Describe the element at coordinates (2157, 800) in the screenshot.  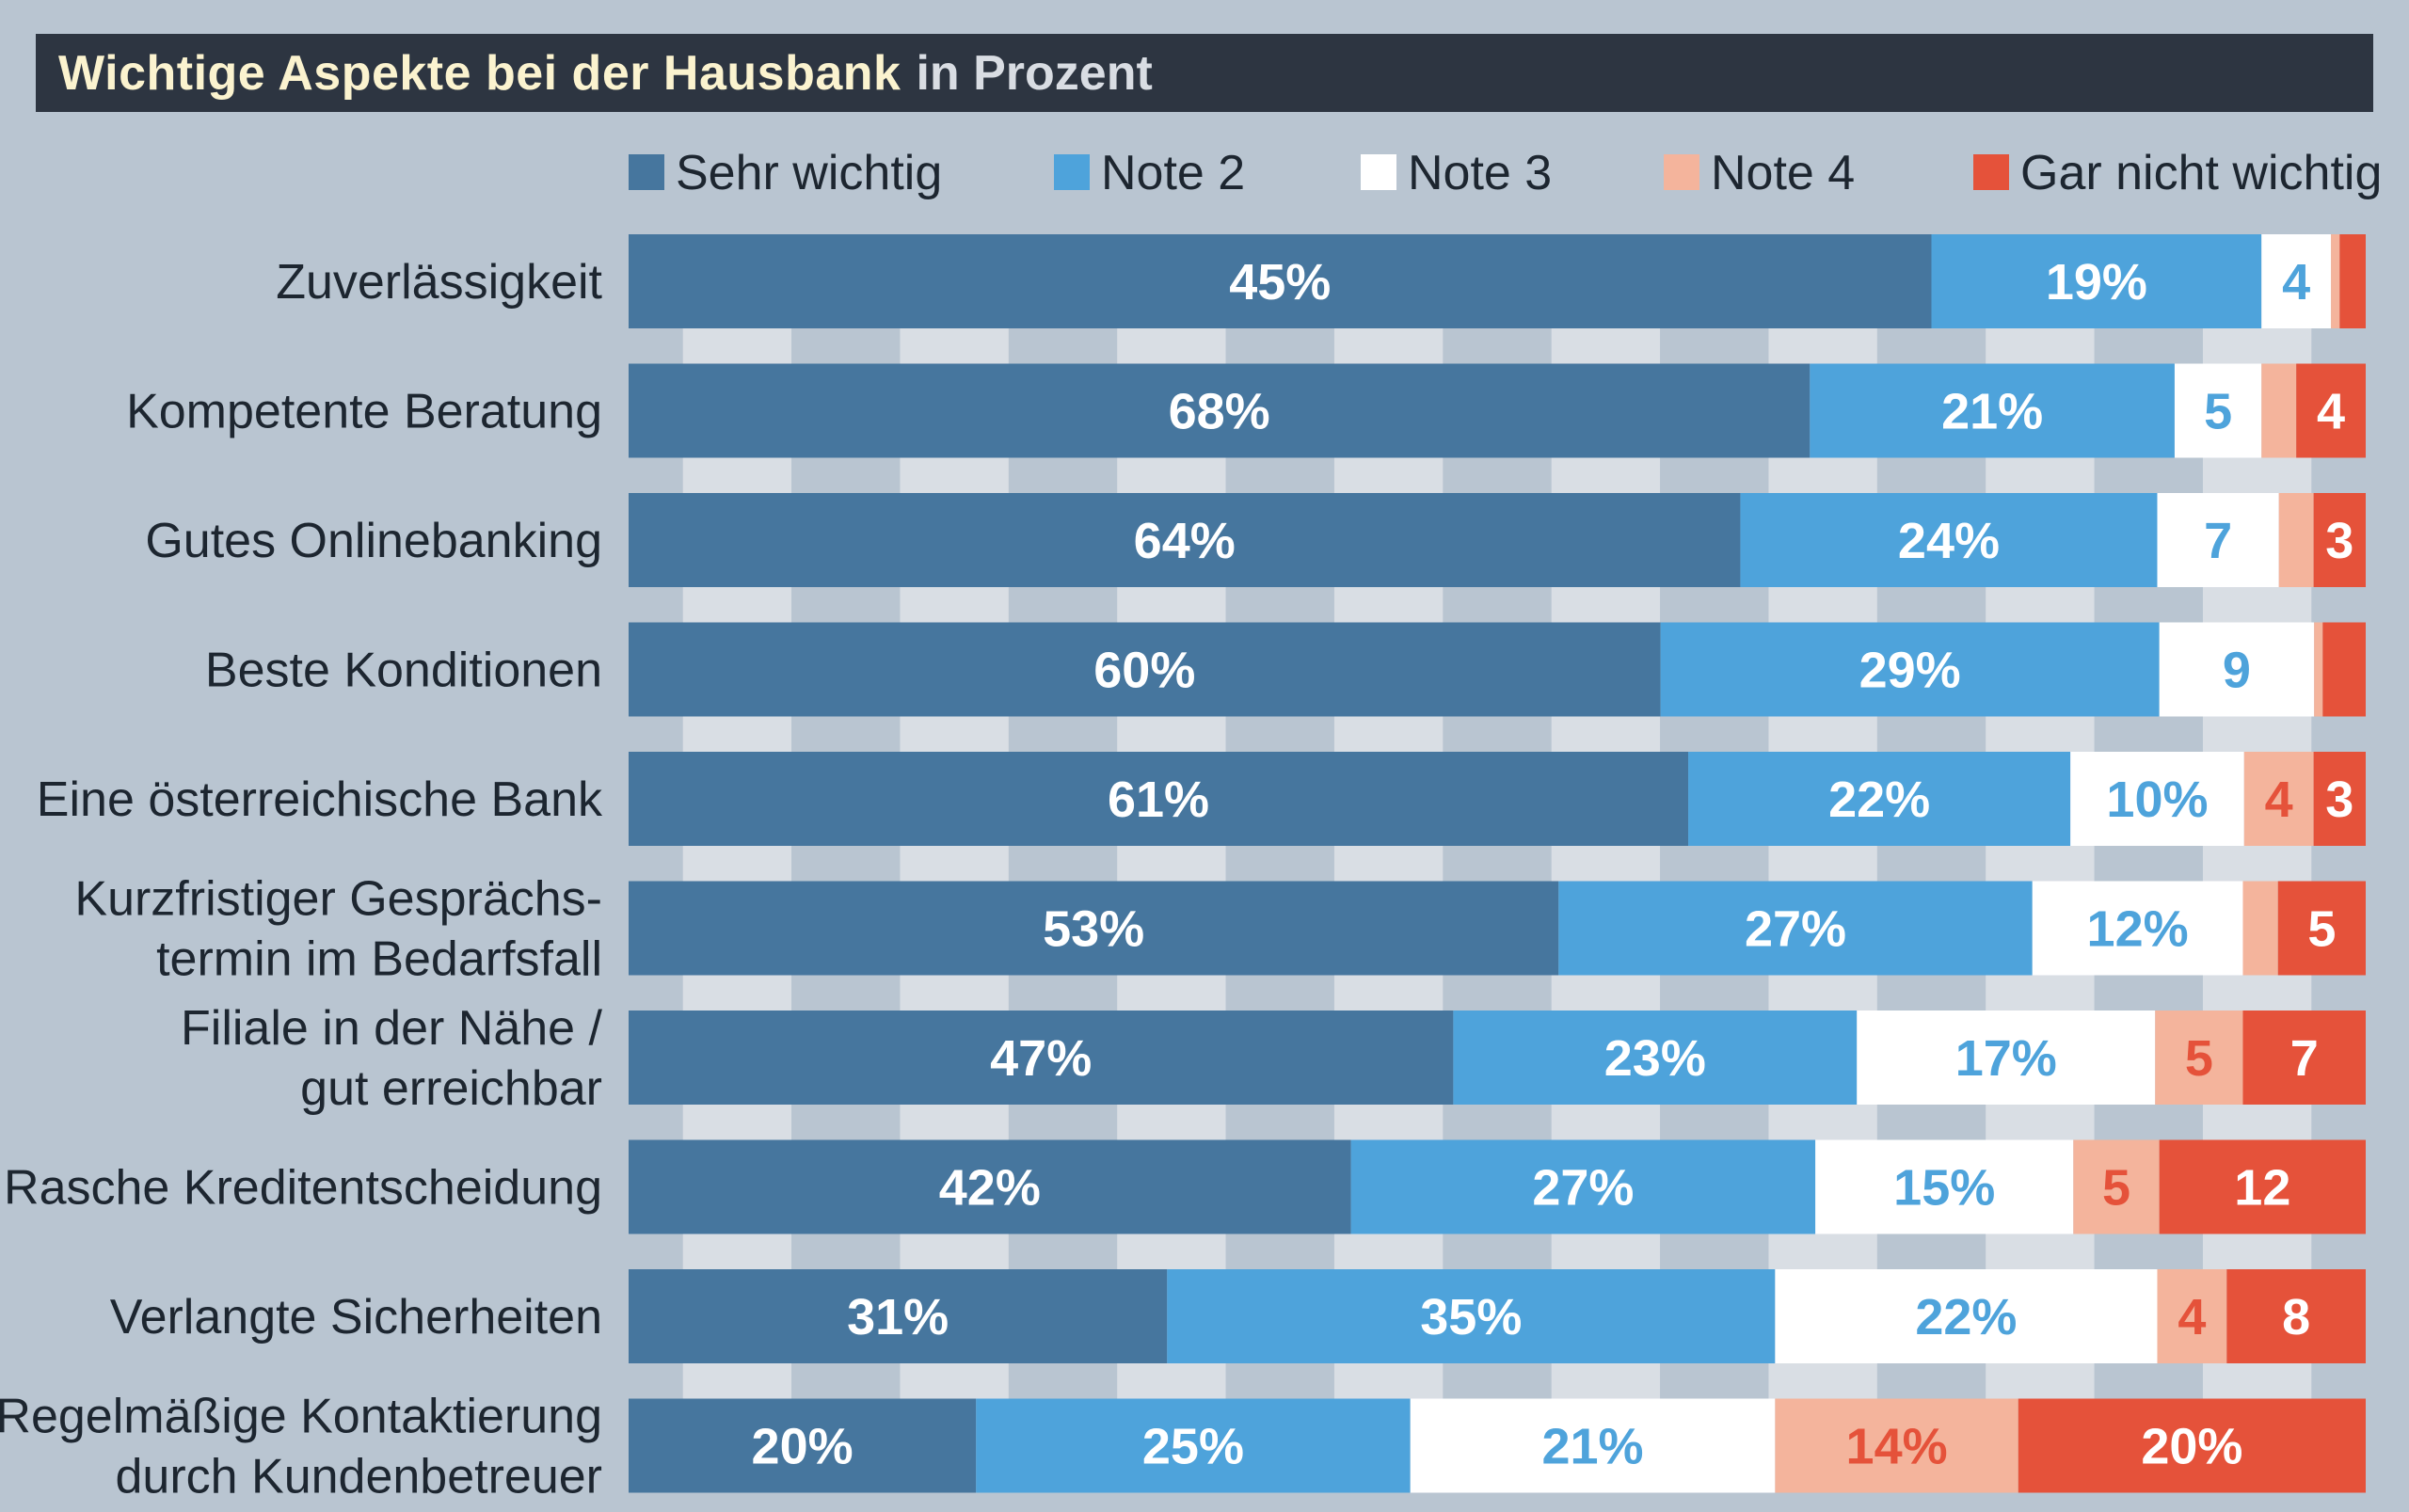
I see `data-label-note-3-5: 10%` at that location.